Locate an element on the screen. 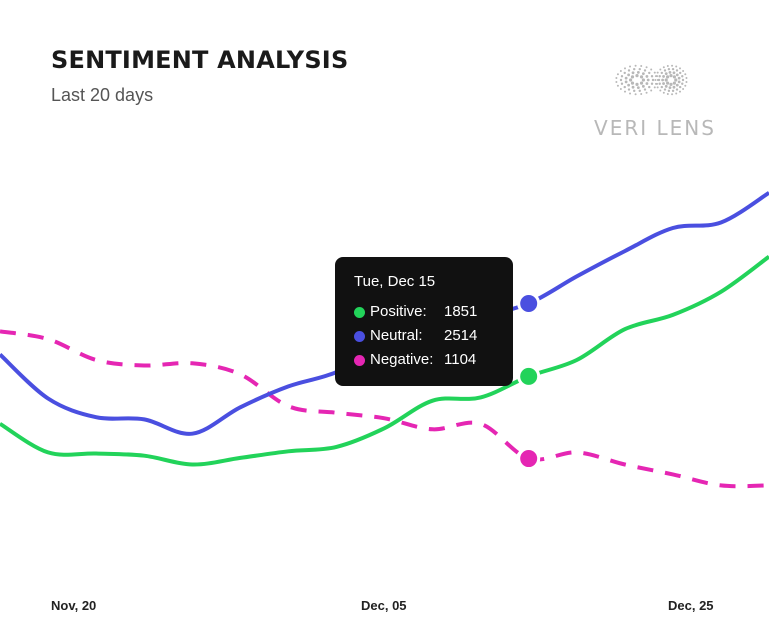 This screenshot has height=643, width=769. x-tick-label: Dec, 05 is located at coordinates (384, 605).